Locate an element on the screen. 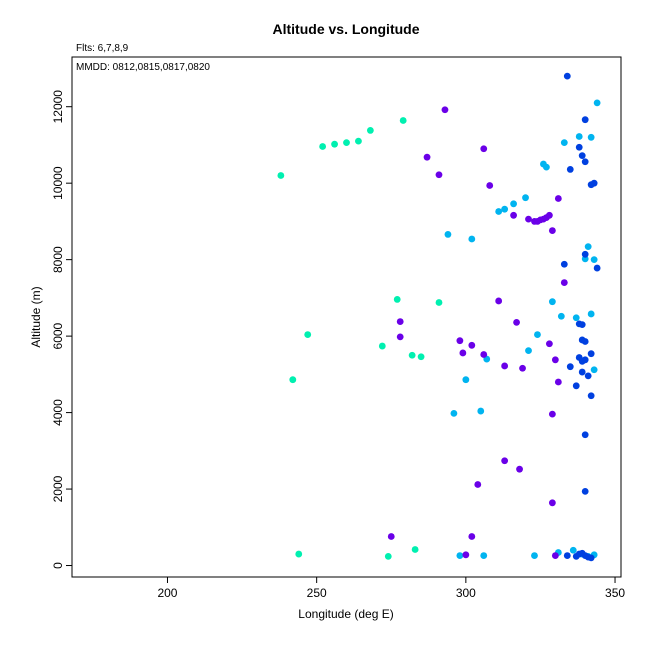  chart-title: Altitude vs. Longitude is located at coordinates (346, 29).